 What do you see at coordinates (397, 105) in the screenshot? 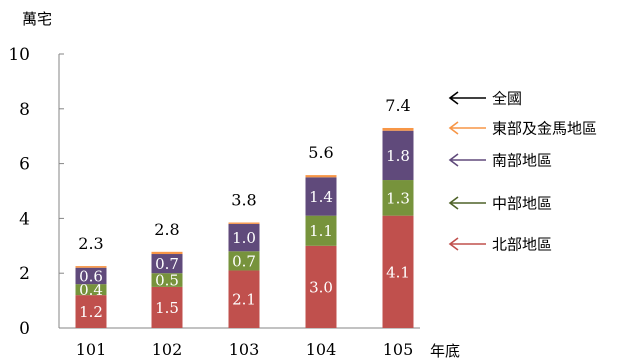
I see `total-label: 7.4` at bounding box center [397, 105].